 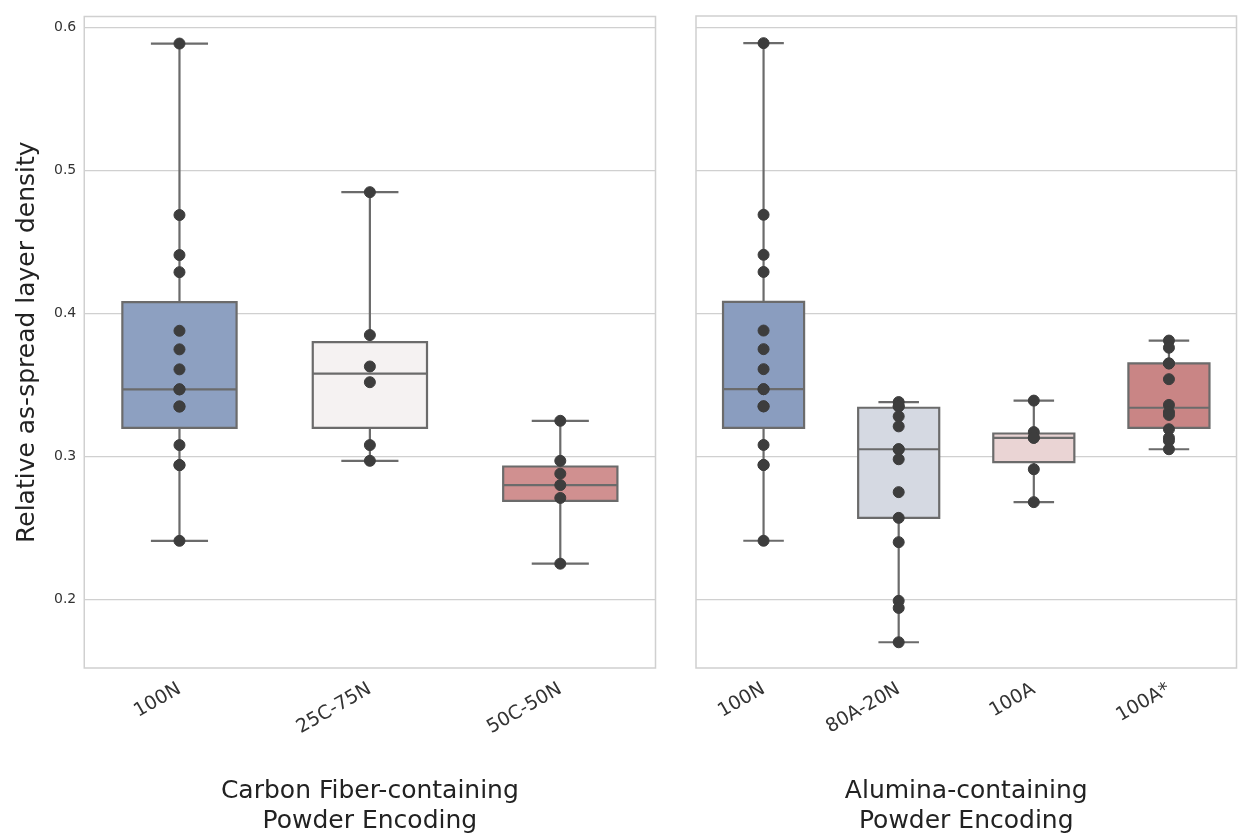 What do you see at coordinates (65, 598) in the screenshot?
I see `y-tick-label: 0.2` at bounding box center [65, 598].